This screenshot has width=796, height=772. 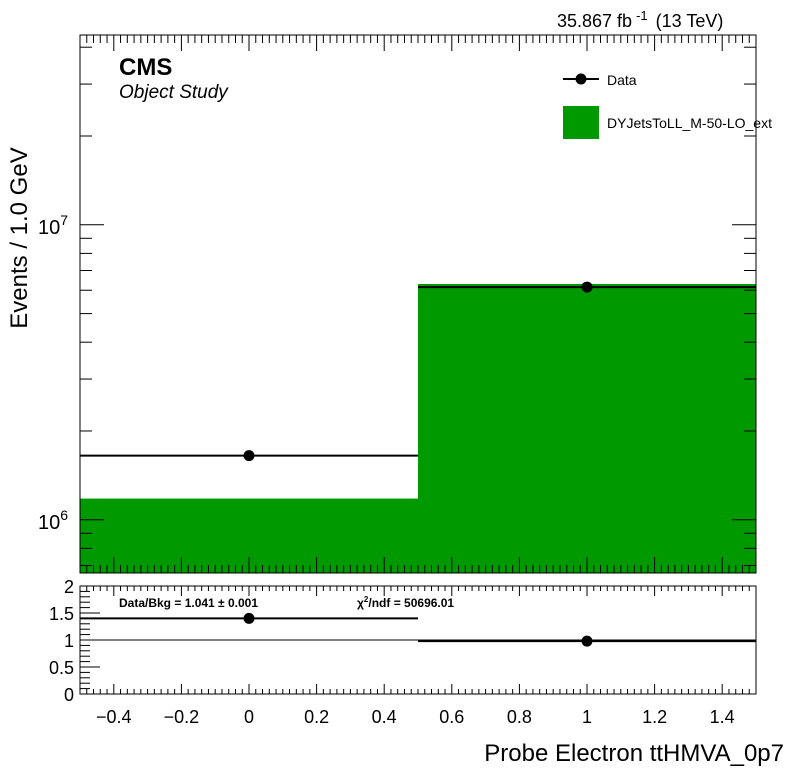 I want to click on chi2-symbol: χ, so click(x=360, y=603).